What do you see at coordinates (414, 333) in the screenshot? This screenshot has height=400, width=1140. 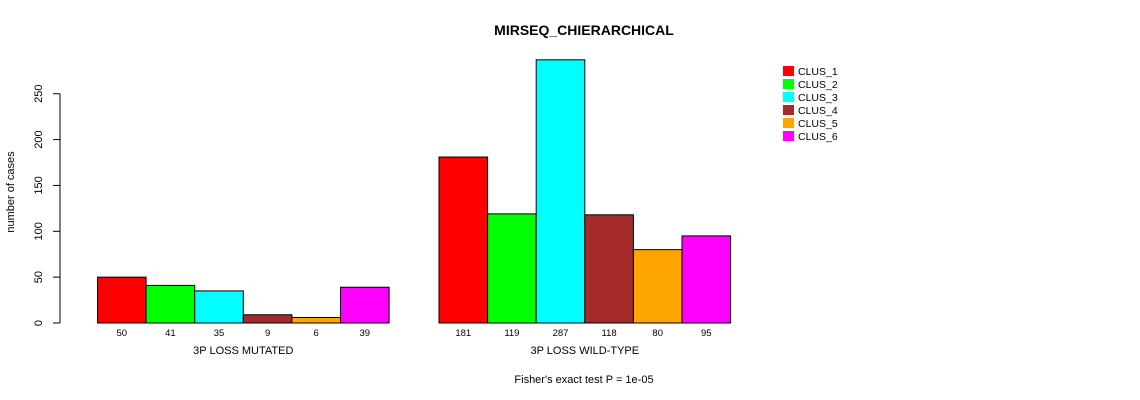 I see `value-labels: 50 41 35 9 6 39 181 119 287 118 80 95` at bounding box center [414, 333].